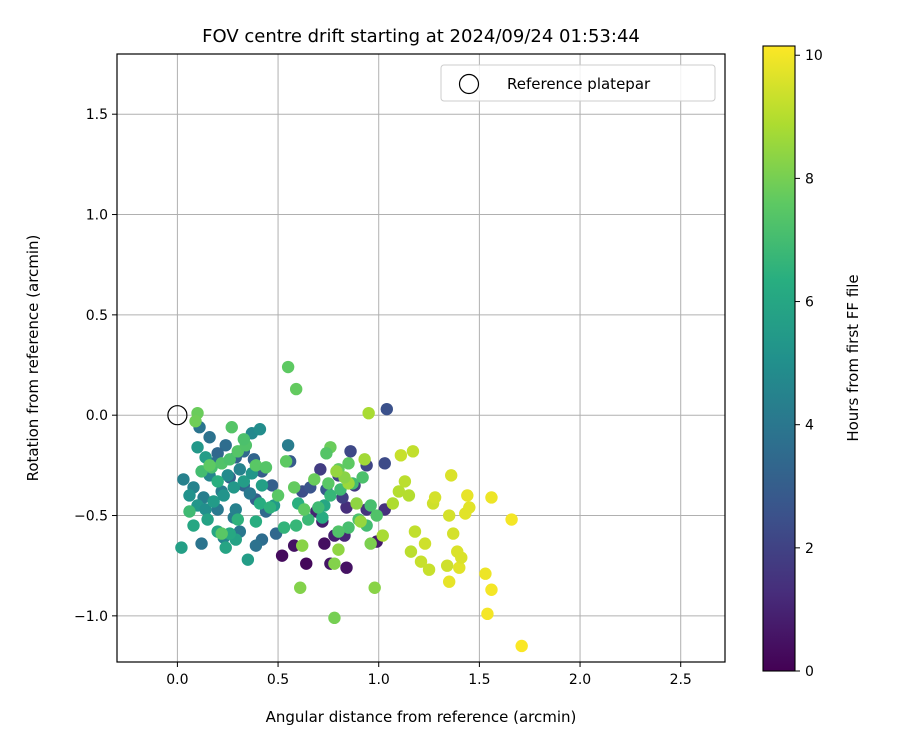 Image resolution: width=900 pixels, height=750 pixels. I want to click on x-axis-label: Angular distance from reference (arcmin), so click(421, 717).